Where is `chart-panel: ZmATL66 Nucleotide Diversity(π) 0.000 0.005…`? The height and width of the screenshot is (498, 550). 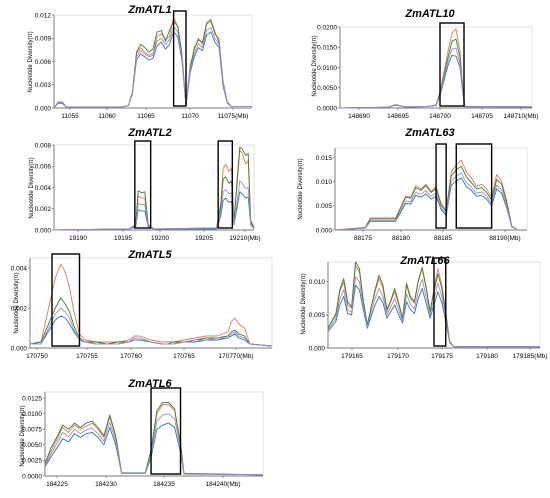 chart-panel: ZmATL66 Nucleotide Diversity(π) 0.000 0.005… is located at coordinates (424, 307).